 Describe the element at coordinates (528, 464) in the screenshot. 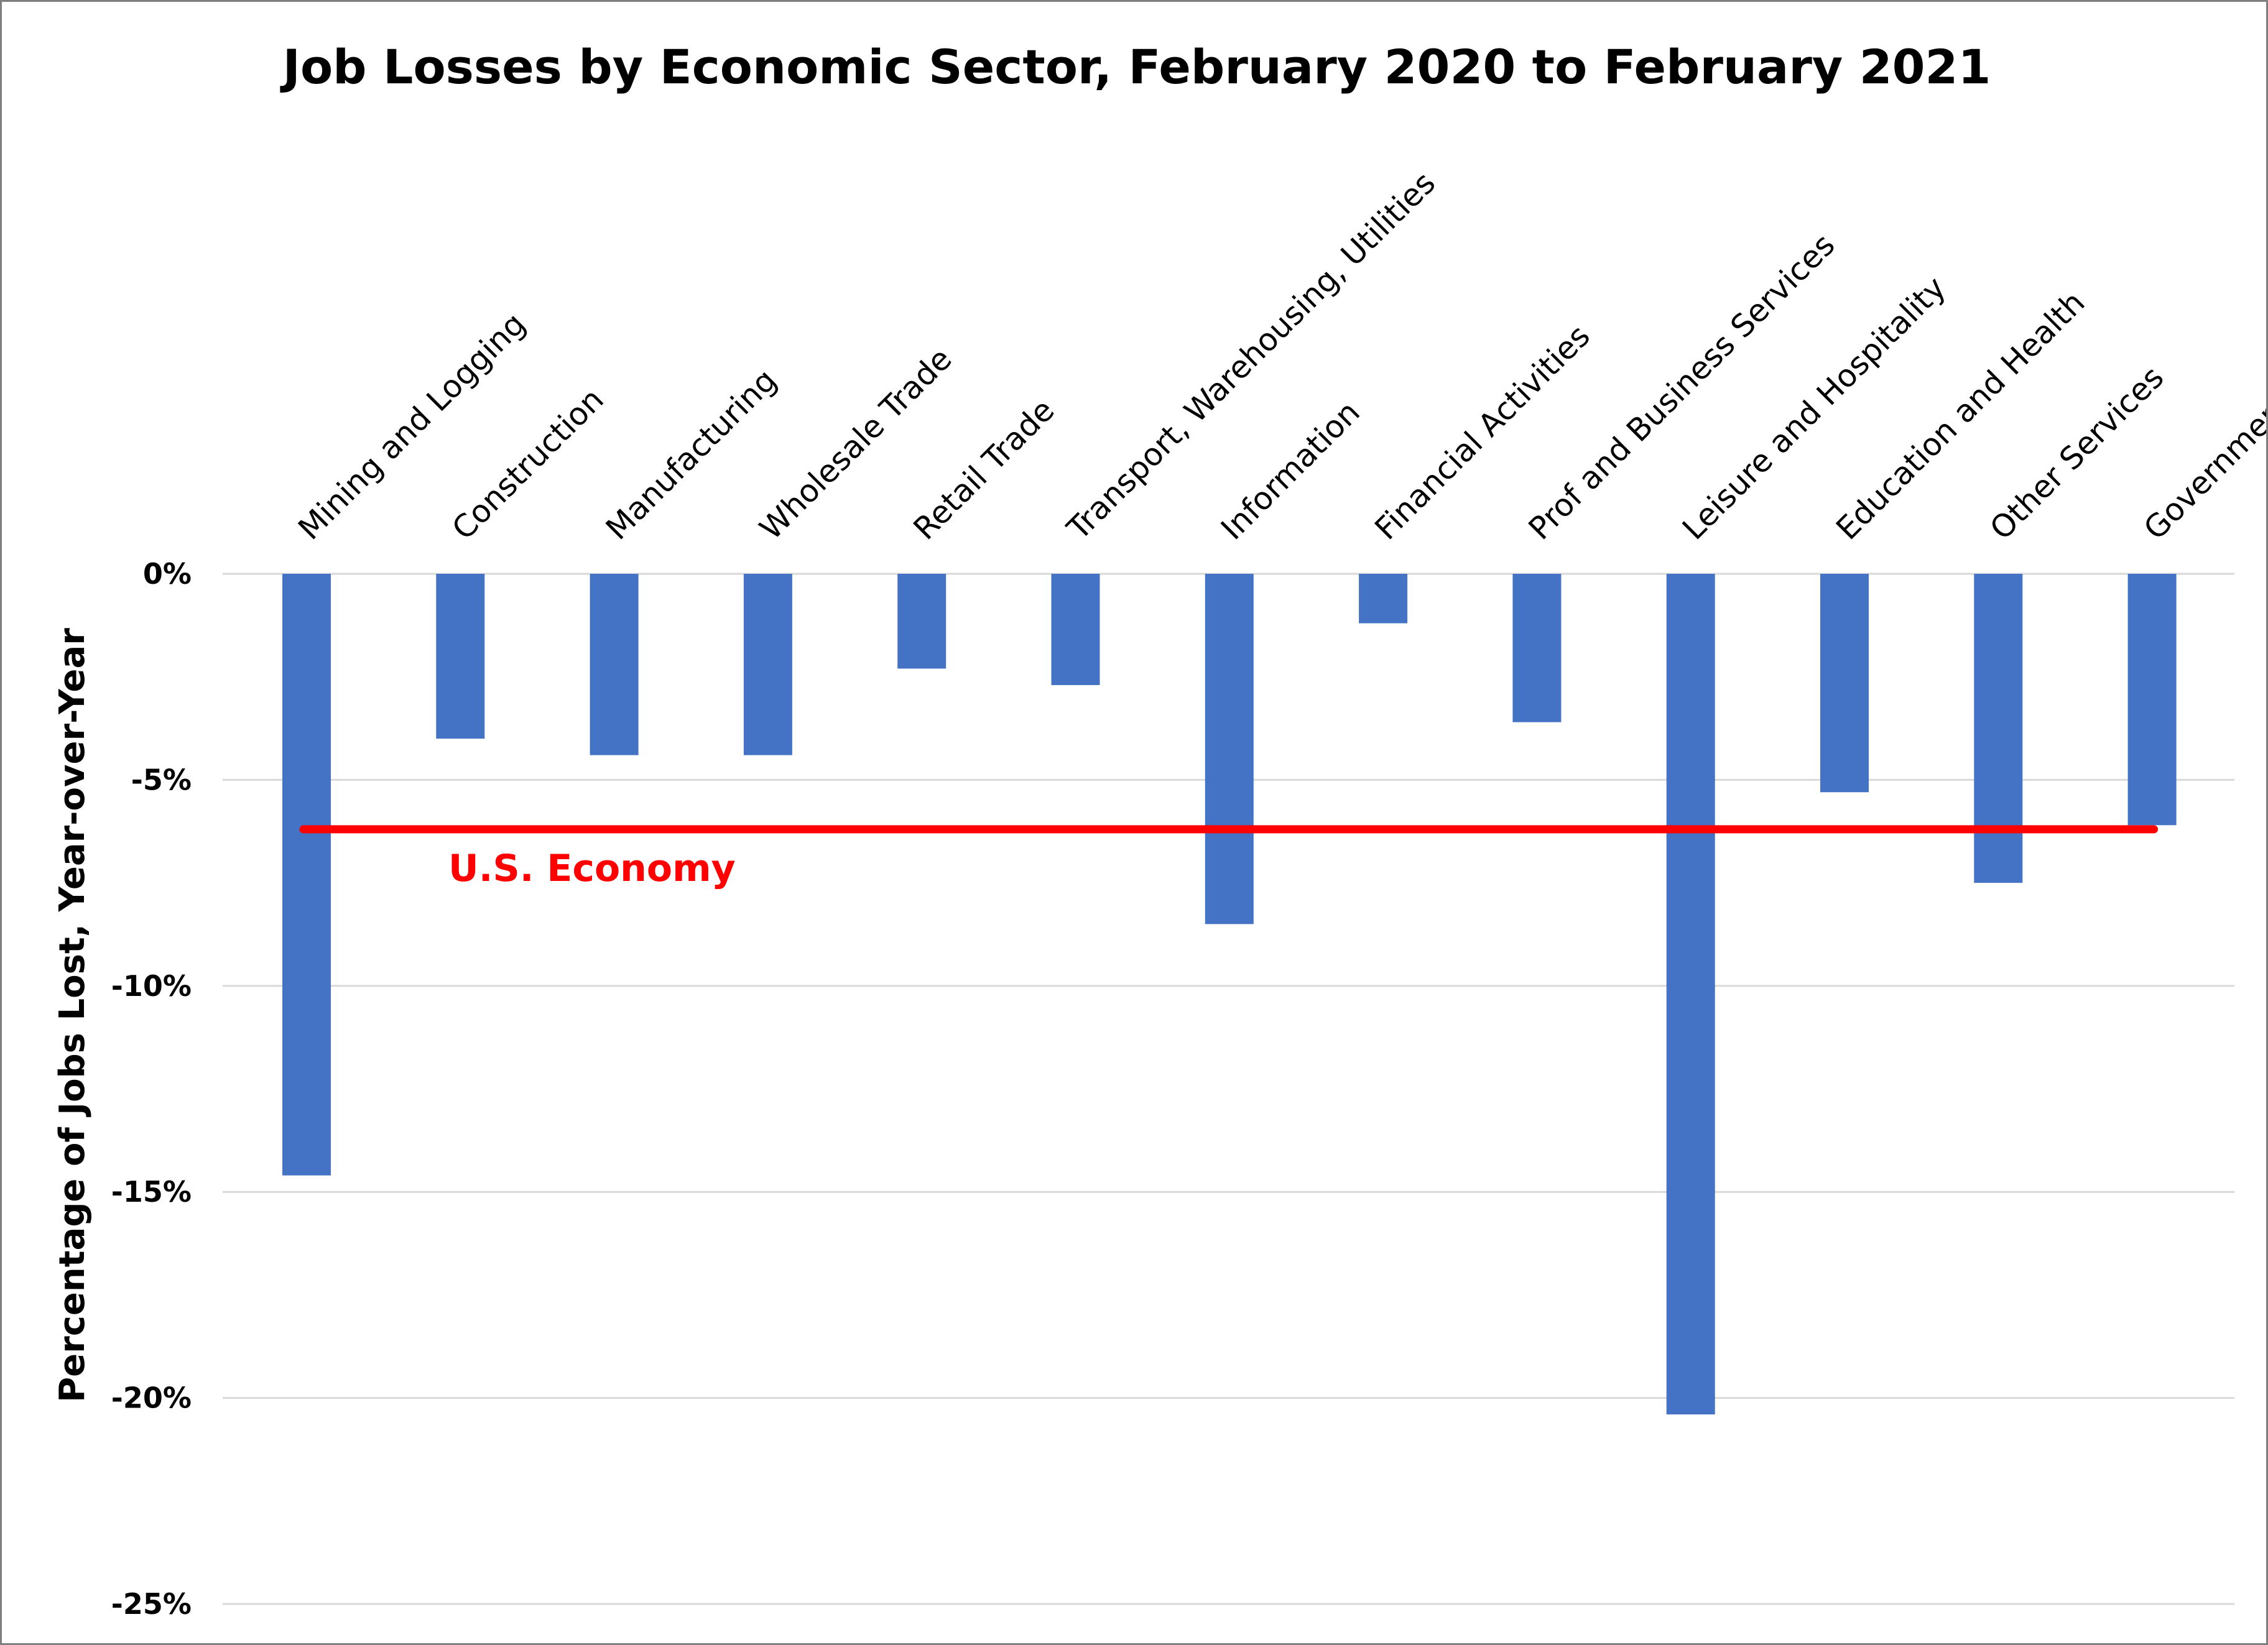

I see `category-label: Construction` at that location.